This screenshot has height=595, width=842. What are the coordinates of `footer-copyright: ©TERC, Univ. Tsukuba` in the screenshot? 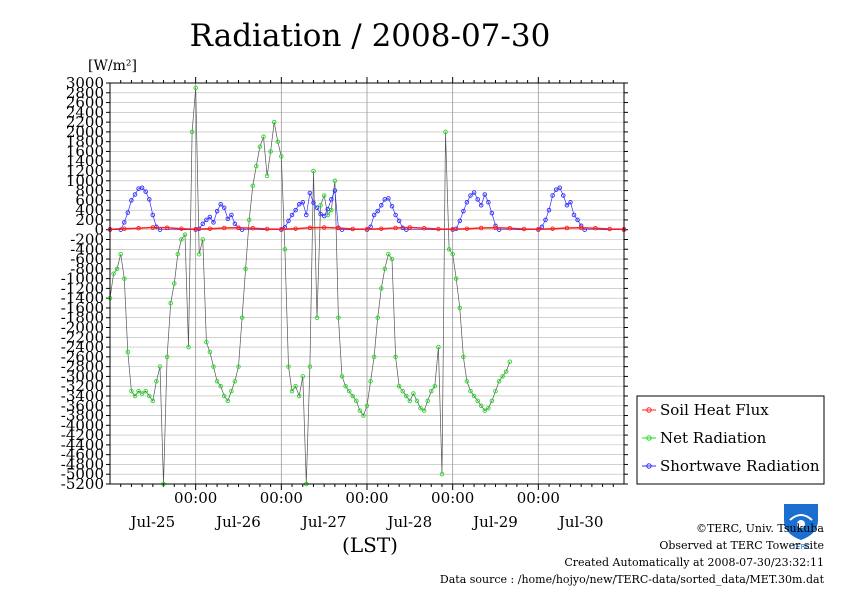 It's located at (759, 528).